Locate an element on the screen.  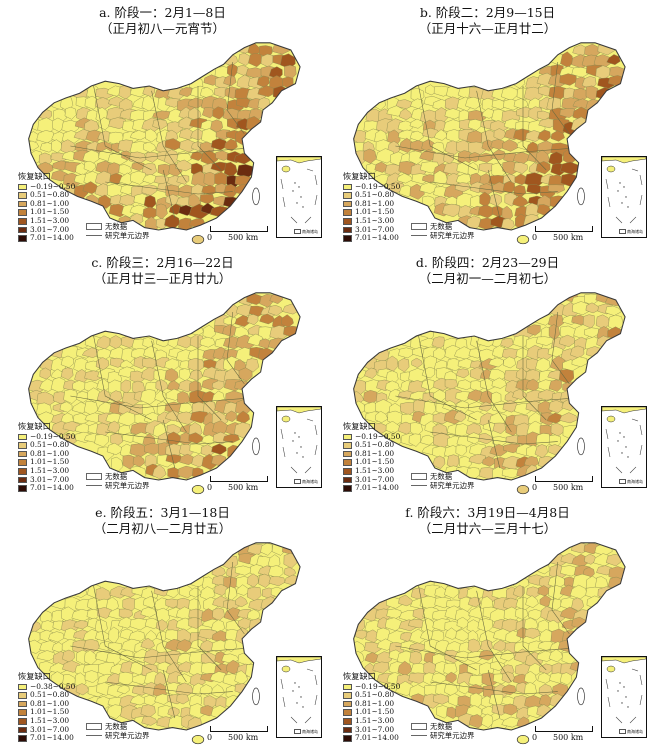
legend-label: 1.51~3.00 is located at coordinates (50, 720).